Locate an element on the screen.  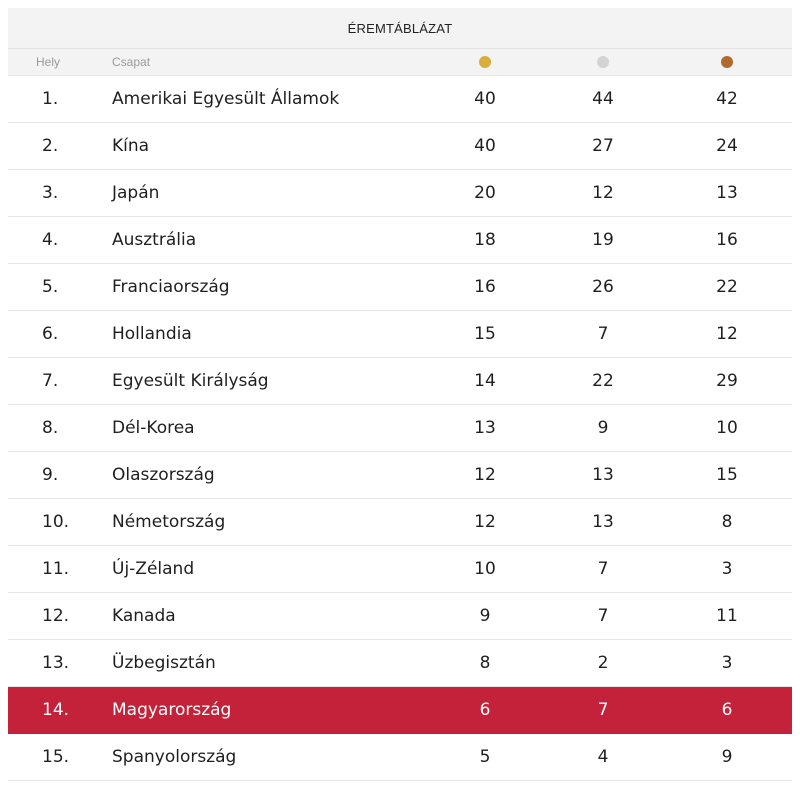
rank-cell: 1. is located at coordinates (50, 99).